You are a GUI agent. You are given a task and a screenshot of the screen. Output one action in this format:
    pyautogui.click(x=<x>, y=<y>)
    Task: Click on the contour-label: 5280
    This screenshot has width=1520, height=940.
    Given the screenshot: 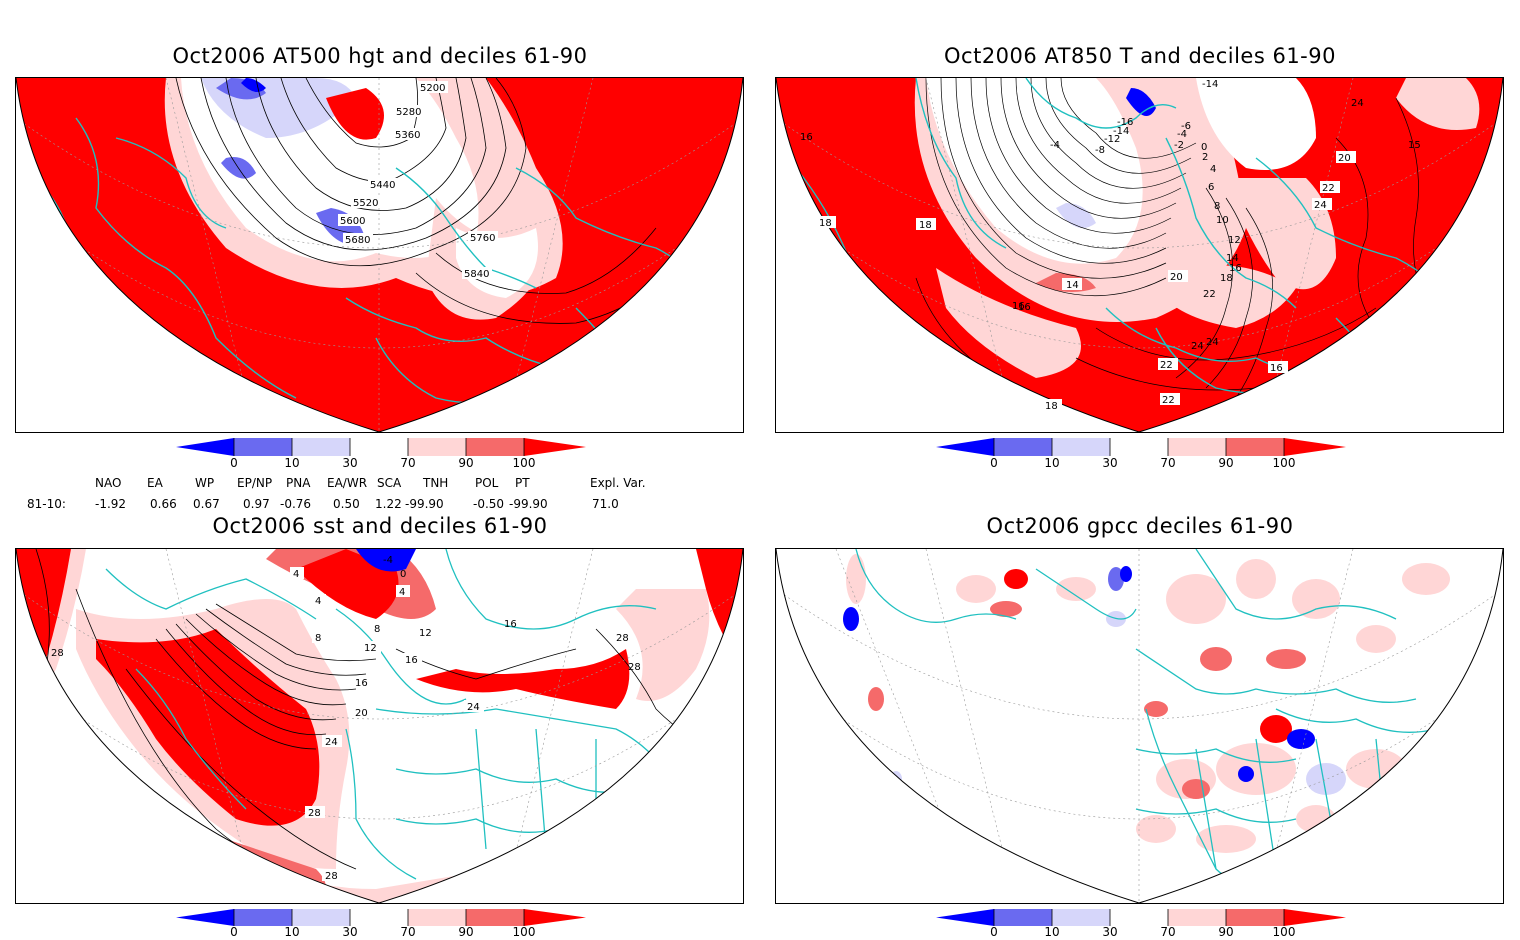 What is the action you would take?
    pyautogui.click(x=408, y=112)
    